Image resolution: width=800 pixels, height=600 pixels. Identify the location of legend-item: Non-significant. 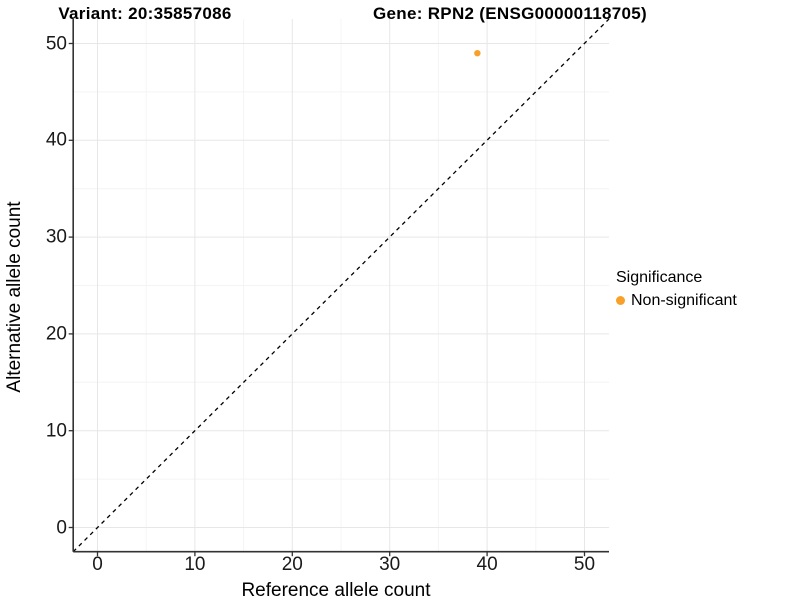
(676, 300).